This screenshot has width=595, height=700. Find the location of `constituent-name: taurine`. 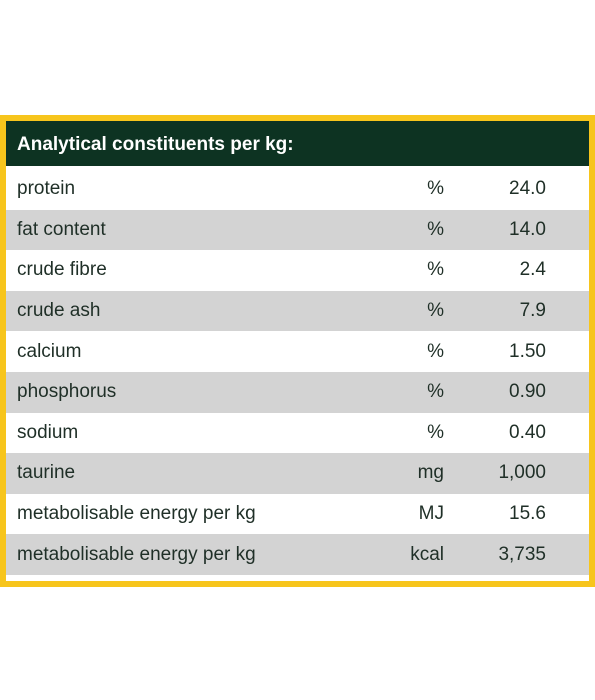

constituent-name: taurine is located at coordinates (46, 473).